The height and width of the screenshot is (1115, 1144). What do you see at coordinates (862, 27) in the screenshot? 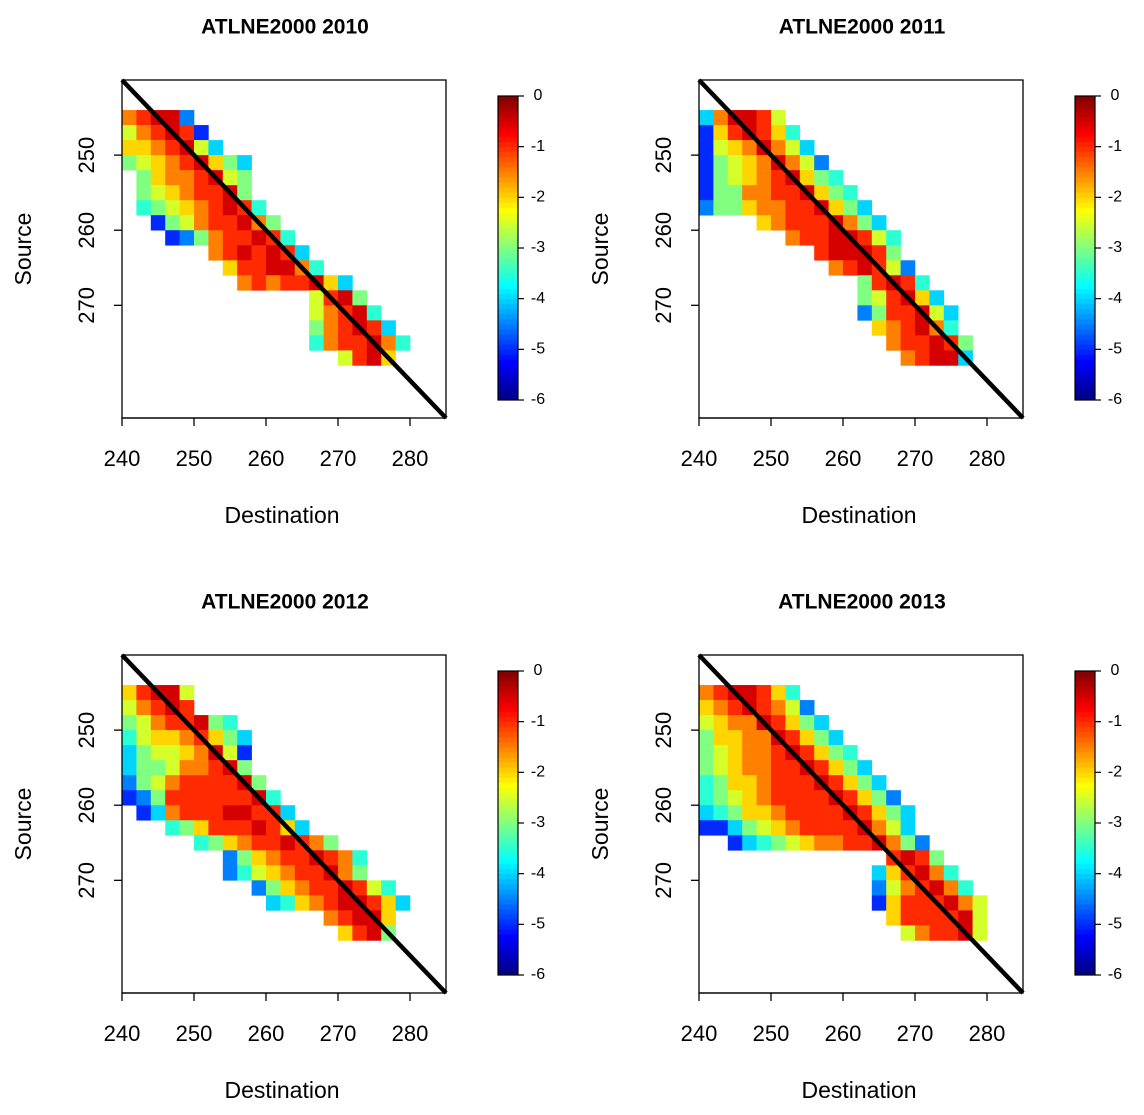
I see `chart-title: ATLNE2000 2011` at bounding box center [862, 27].